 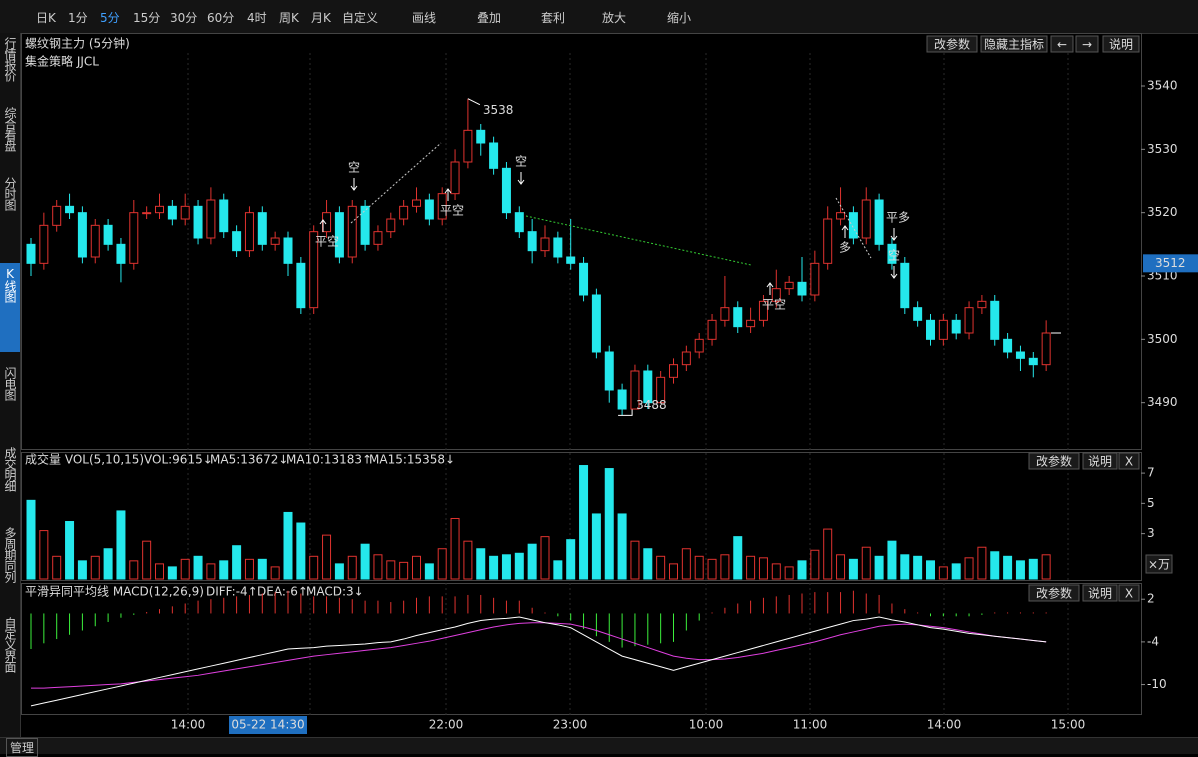 I want to click on signal-label: 平空, so click(x=327, y=242).